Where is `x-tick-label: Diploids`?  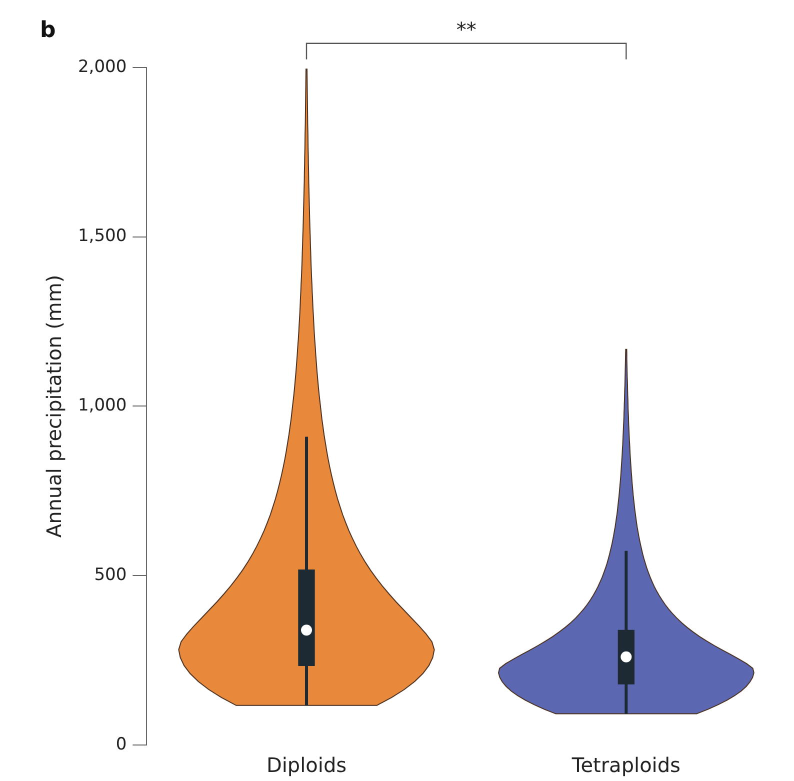 x-tick-label: Diploids is located at coordinates (306, 765).